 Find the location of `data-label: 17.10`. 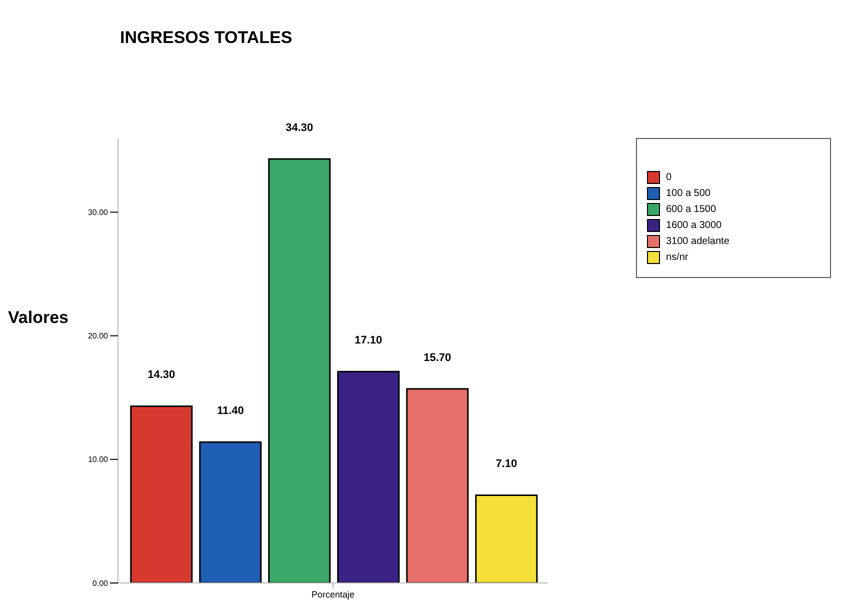

data-label: 17.10 is located at coordinates (368, 340).